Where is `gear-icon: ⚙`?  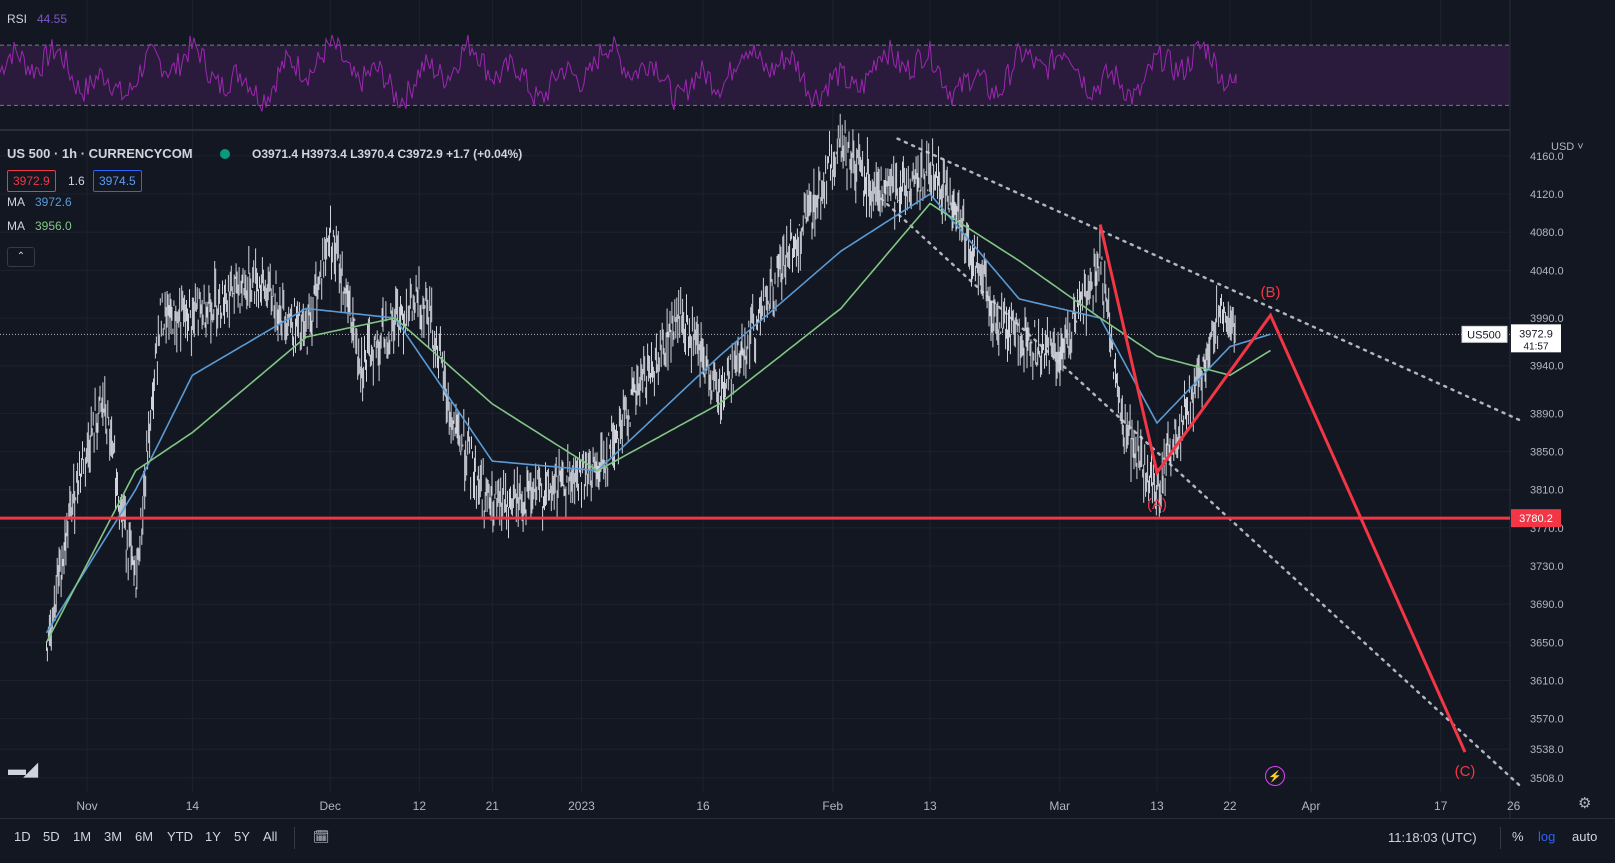
gear-icon: ⚙ is located at coordinates (1585, 803).